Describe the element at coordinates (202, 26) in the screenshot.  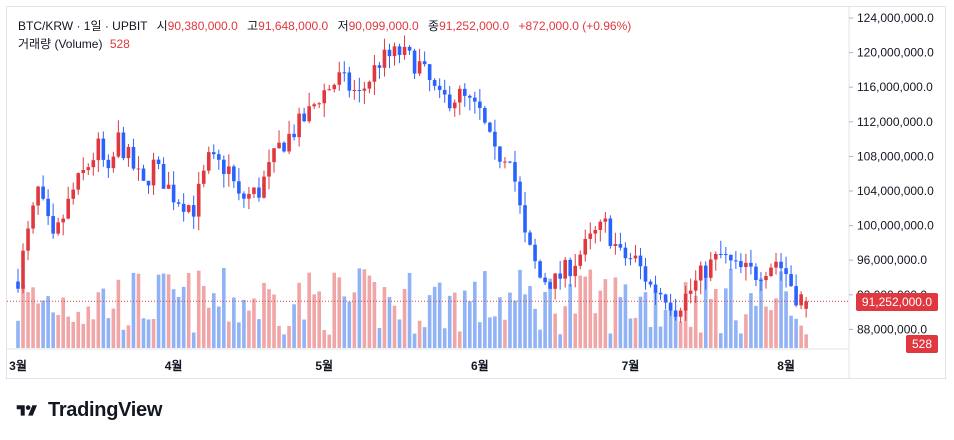
I see `open-value: 90,380,000.0` at that location.